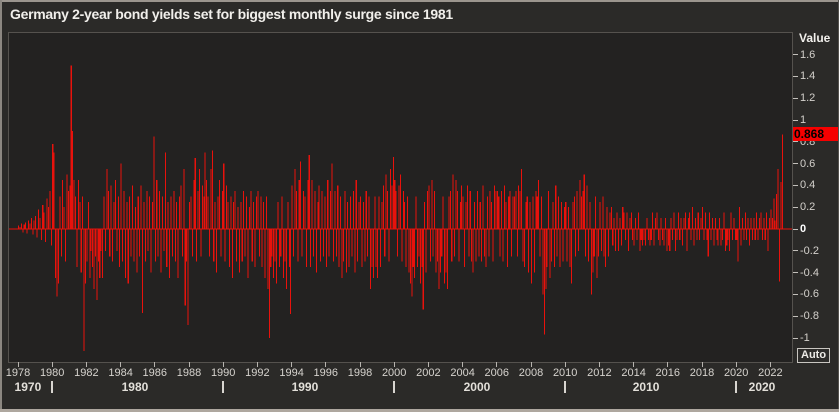 The height and width of the screenshot is (412, 839). What do you see at coordinates (394, 387) in the screenshot?
I see `decade-separator-tick` at bounding box center [394, 387].